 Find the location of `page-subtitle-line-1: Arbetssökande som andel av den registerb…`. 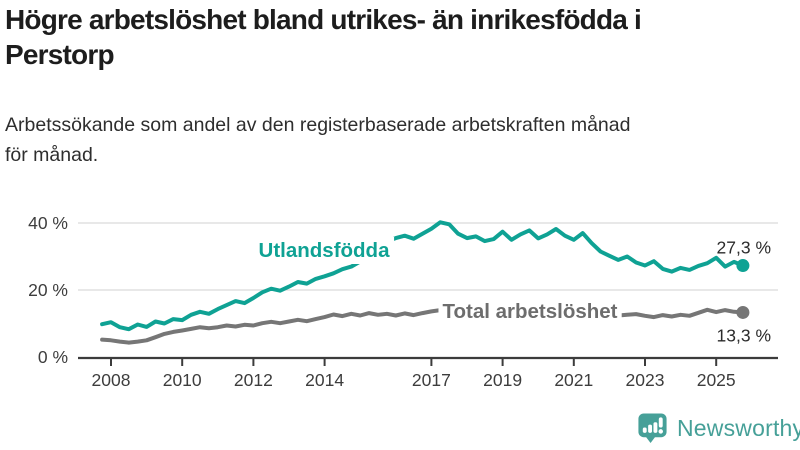

page-subtitle-line-1: Arbetssökande som andel av den registerb… is located at coordinates (318, 125).